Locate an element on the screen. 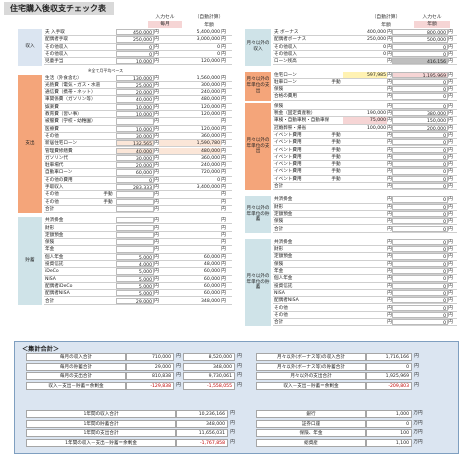 The width and height of the screenshot is (466, 459). monthly-input: 283,333 is located at coordinates (135, 187).